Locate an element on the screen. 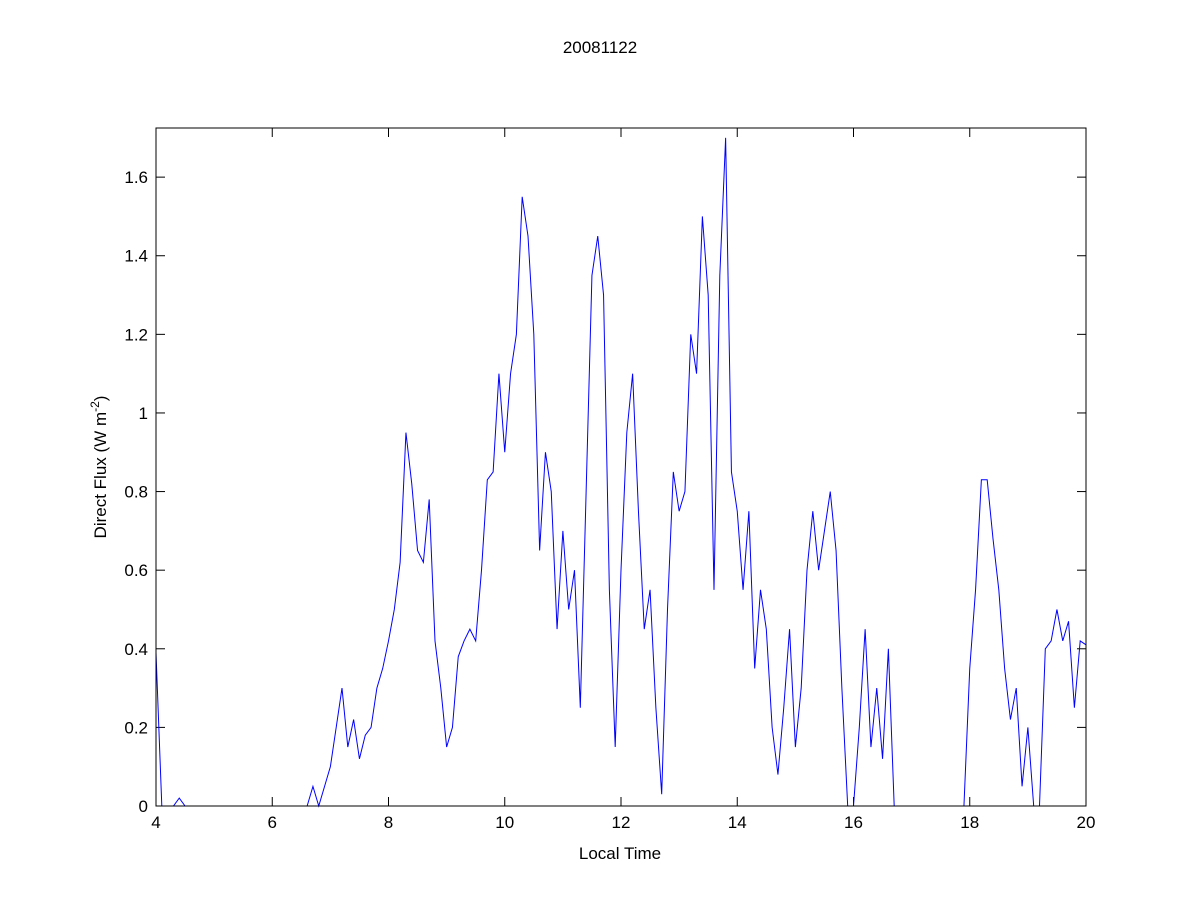 The height and width of the screenshot is (900, 1200). y-tick-label: 0.4 is located at coordinates (136, 649).